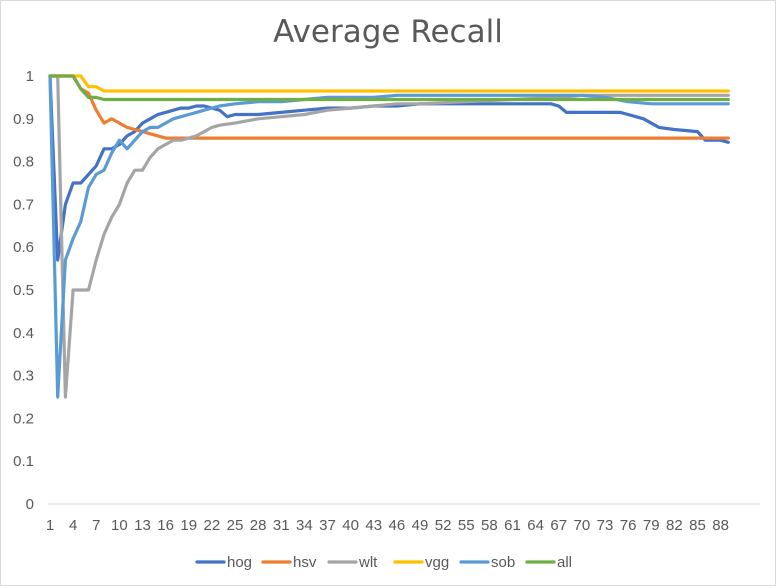 Image resolution: width=776 pixels, height=586 pixels. Describe the element at coordinates (489, 525) in the screenshot. I see `x-tick-label: 58` at that location.